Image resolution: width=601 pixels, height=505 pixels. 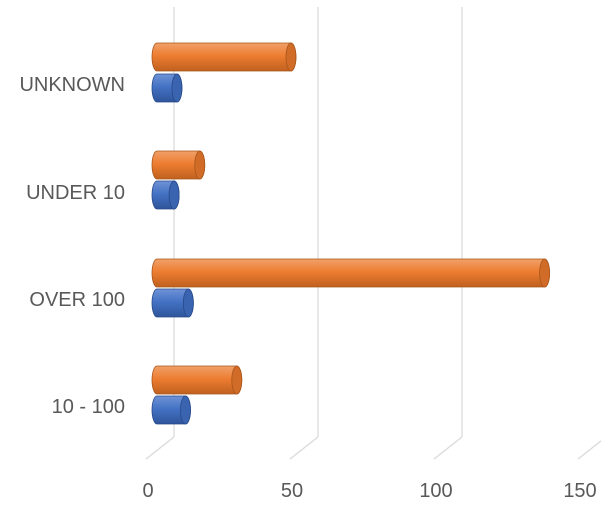 What do you see at coordinates (72, 85) in the screenshot?
I see `category-label: UNKNOWN` at bounding box center [72, 85].